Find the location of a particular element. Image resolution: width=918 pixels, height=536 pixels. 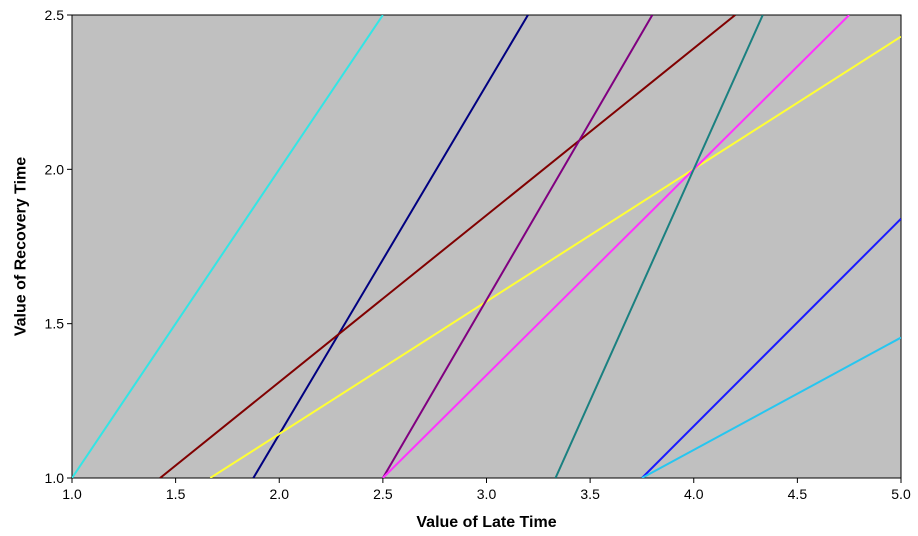

x-tick-label: 4.5 is located at coordinates (798, 494).